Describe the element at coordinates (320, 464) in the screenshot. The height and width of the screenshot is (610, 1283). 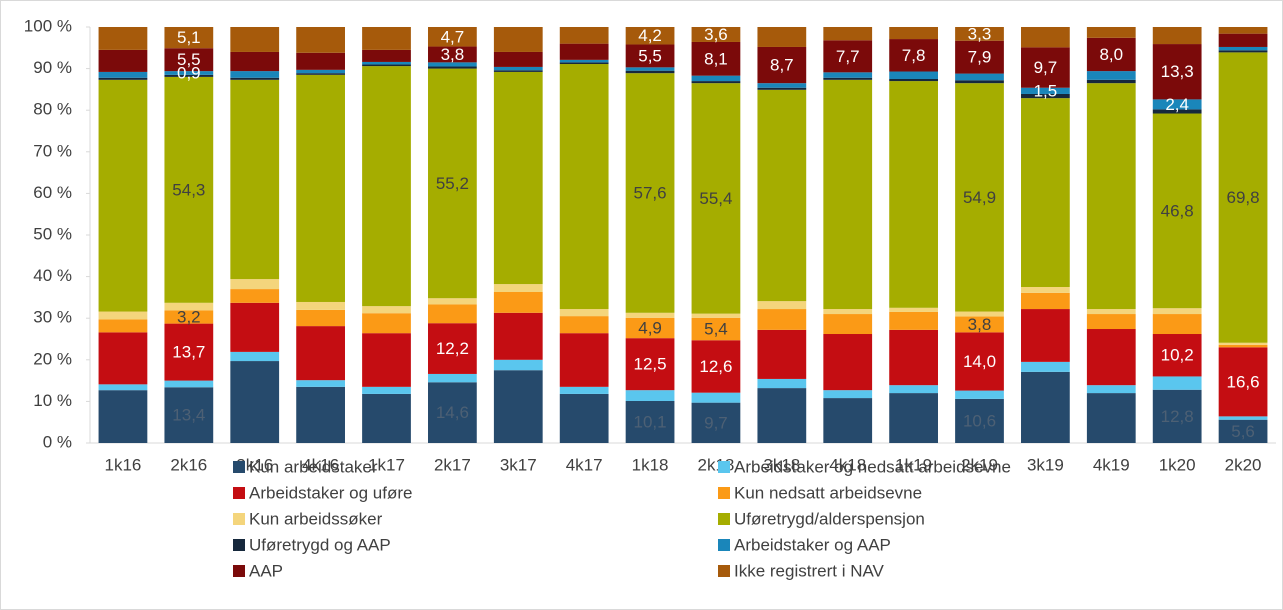
I see `x-tick-label: 4k16` at that location.